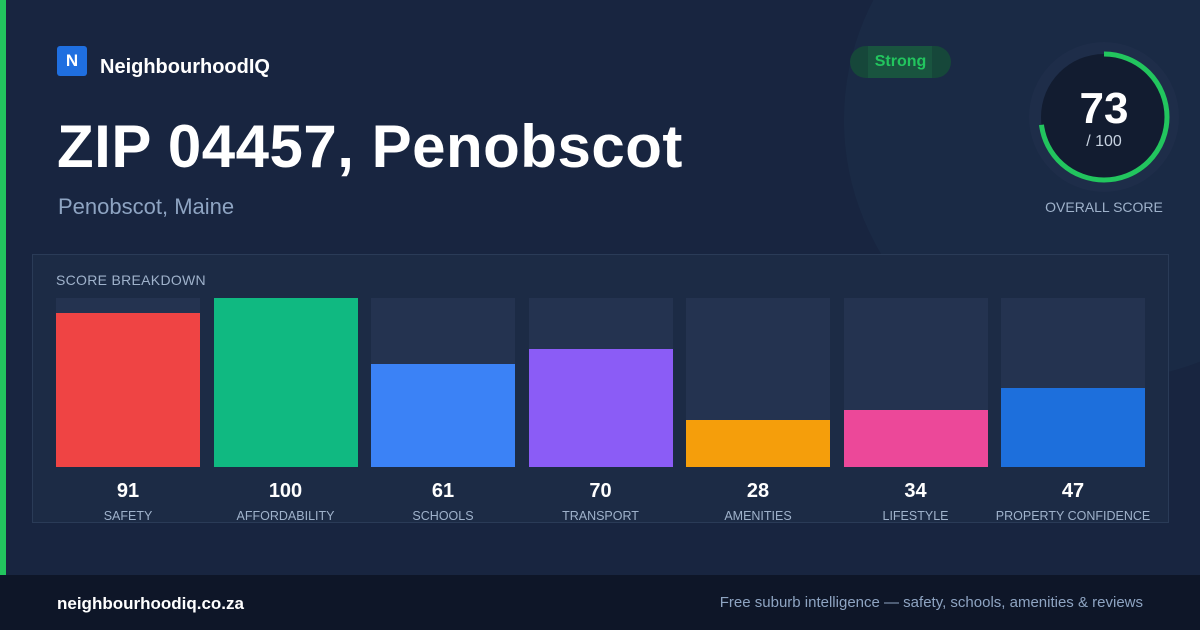 The width and height of the screenshot is (1200, 630). Describe the element at coordinates (131, 280) in the screenshot. I see `breakdown-title: SCORE BREAKDOWN` at that location.